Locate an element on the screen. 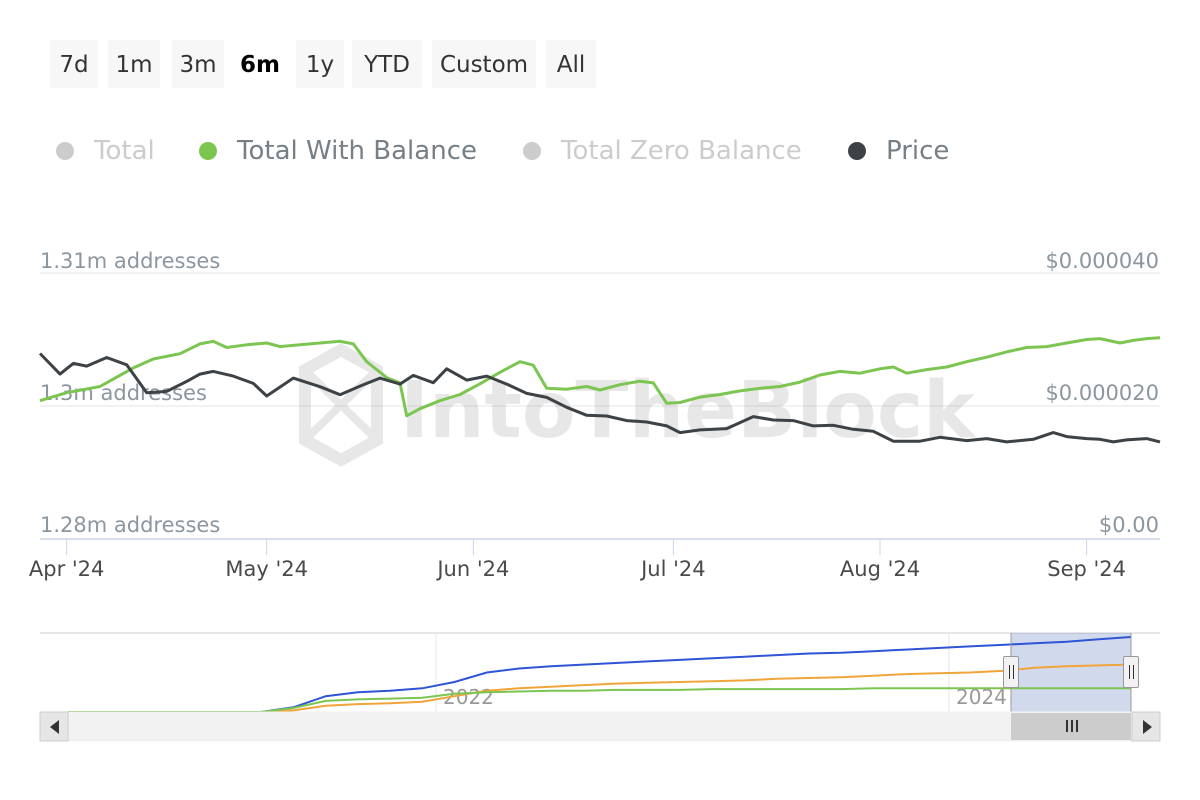 This screenshot has width=1200, height=800. watermark-logo: IntoTheBlock is located at coordinates (638, 405).